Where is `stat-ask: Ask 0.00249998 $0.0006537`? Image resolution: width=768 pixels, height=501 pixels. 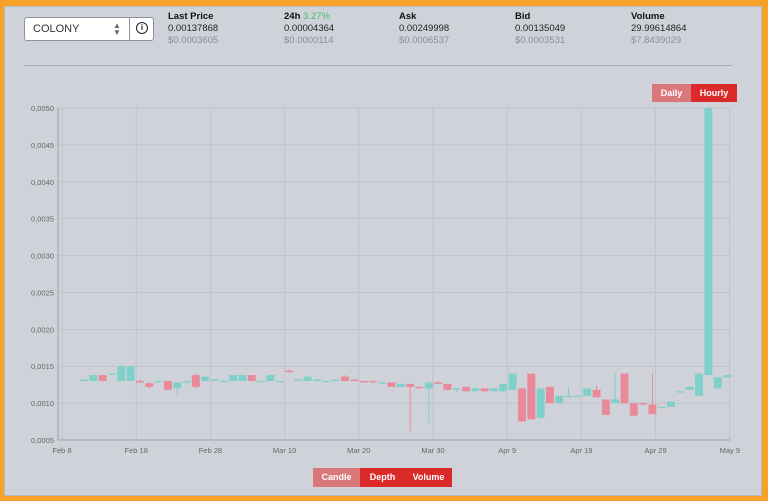
stat-ask: Ask 0.00249998 $0.0006537 is located at coordinates (424, 29).